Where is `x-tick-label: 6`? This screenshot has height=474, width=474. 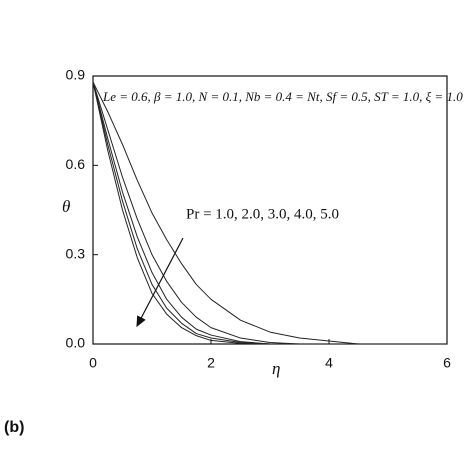 x-tick-label: 6 is located at coordinates (447, 363).